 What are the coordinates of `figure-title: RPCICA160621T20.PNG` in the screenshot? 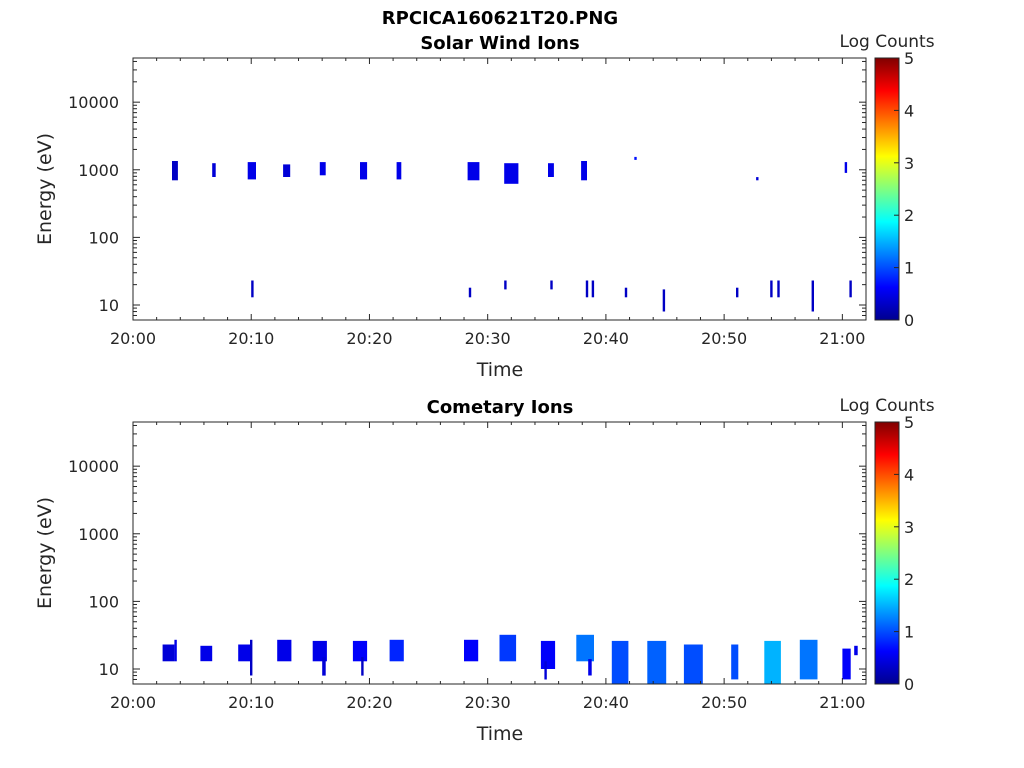 It's located at (500, 18).